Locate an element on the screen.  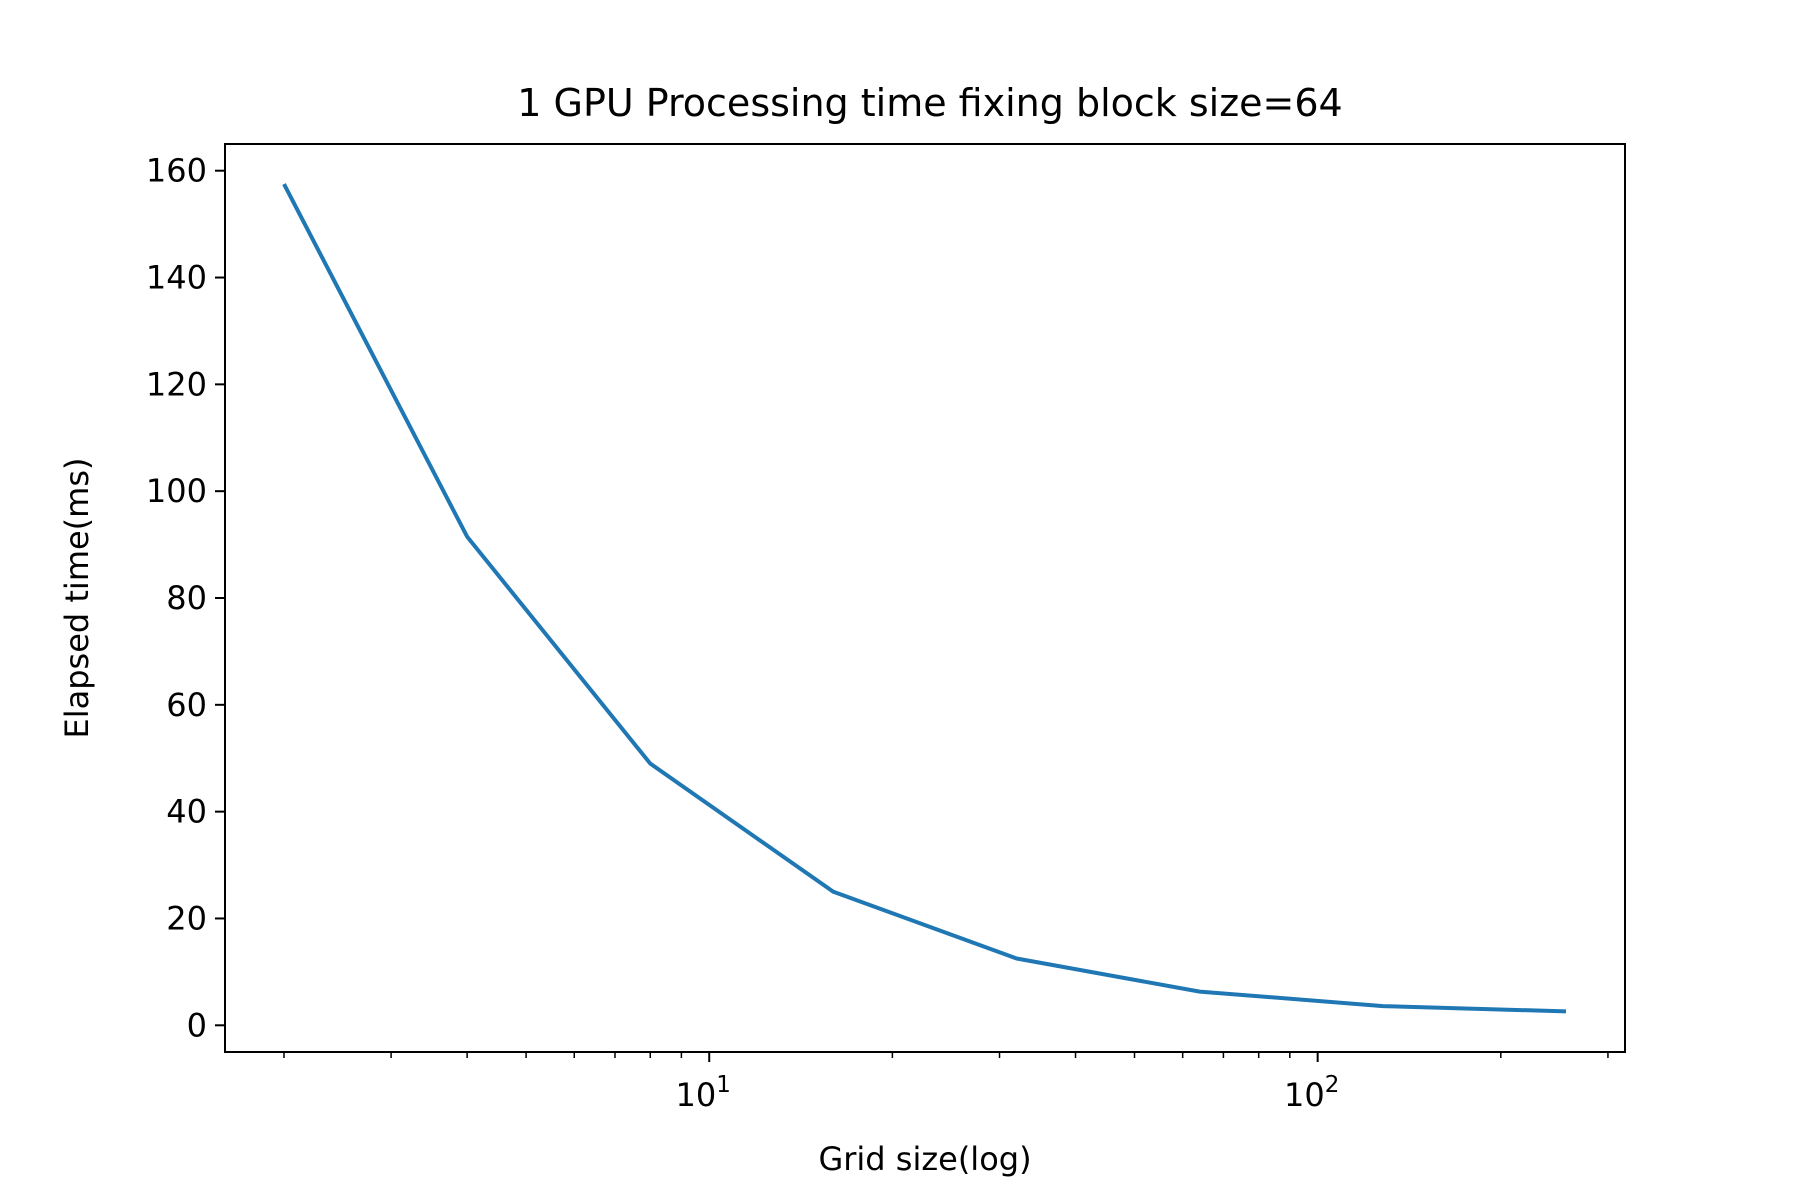
y-axis: 0 20 40 60 80 100 120 140 160 is located at coordinates (185, 598).